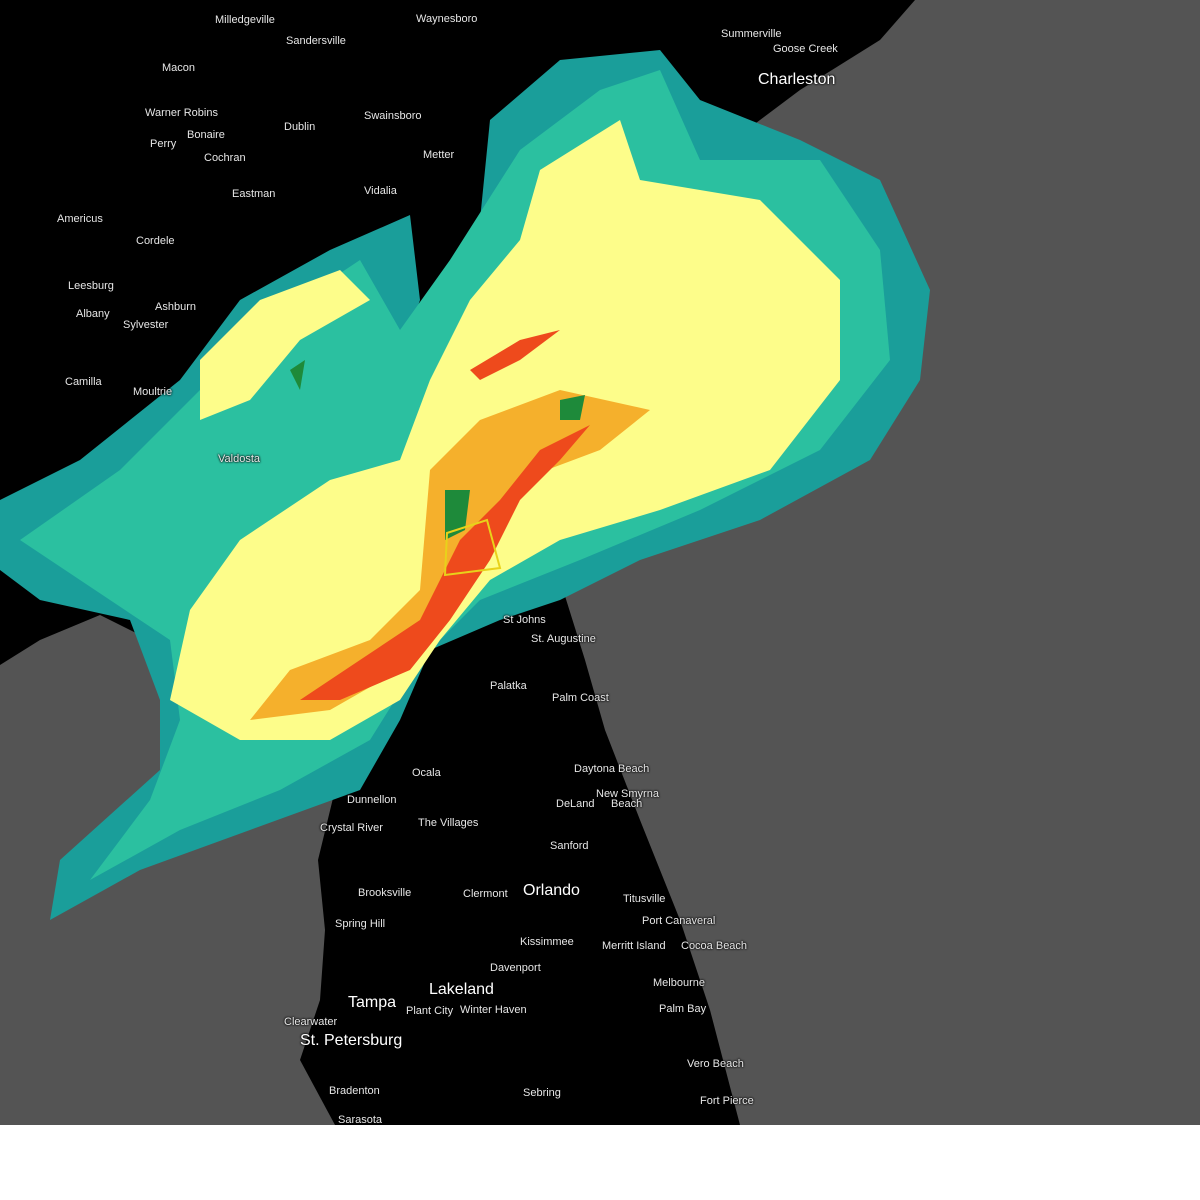 The image size is (1200, 1200). What do you see at coordinates (683, 1009) in the screenshot?
I see `city-label: Palm Bay` at bounding box center [683, 1009].